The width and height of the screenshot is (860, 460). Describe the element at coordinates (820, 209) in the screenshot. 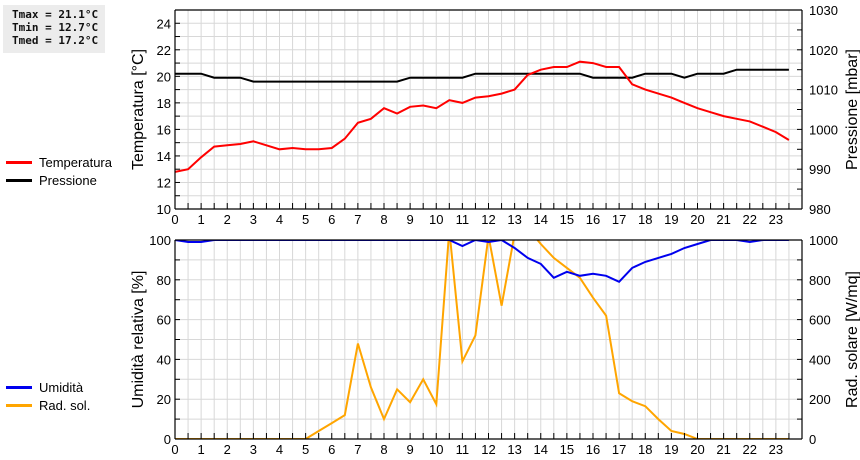

I see `y2-tick-label: 980` at that location.